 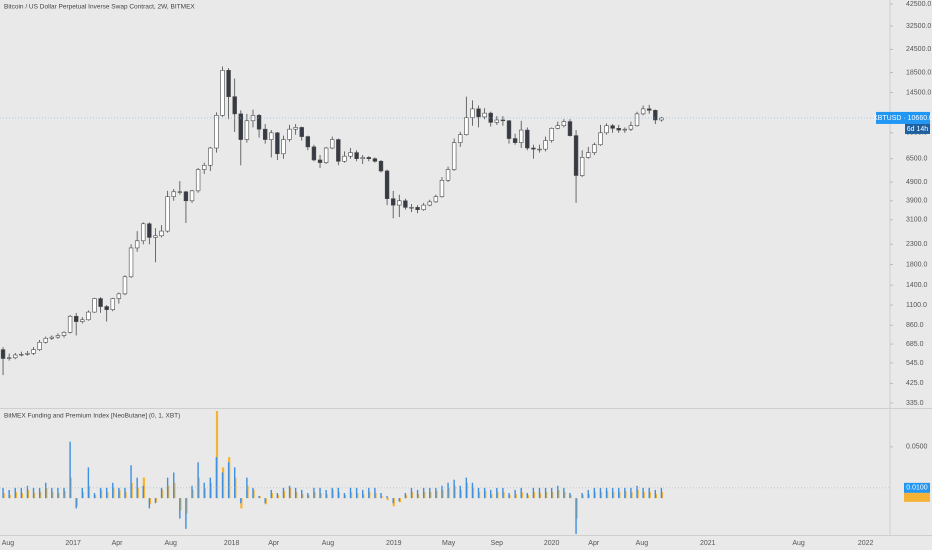 What do you see at coordinates (917, 285) in the screenshot?
I see `y-tick-label: 1400.0` at bounding box center [917, 285].